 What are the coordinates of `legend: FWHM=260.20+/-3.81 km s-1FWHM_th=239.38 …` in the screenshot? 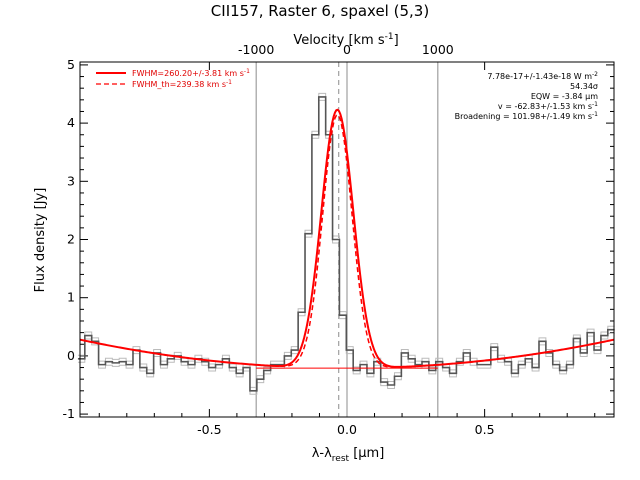 It's located at (173, 78).